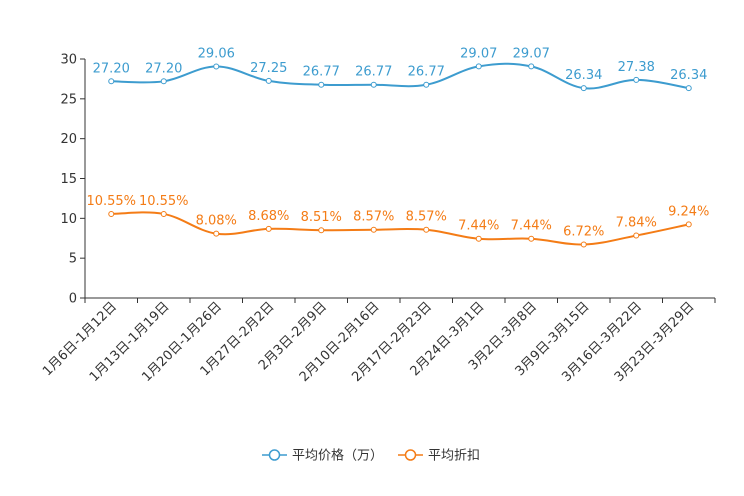 This screenshot has width=744, height=496. I want to click on y-tick-label: 0, so click(73, 299).